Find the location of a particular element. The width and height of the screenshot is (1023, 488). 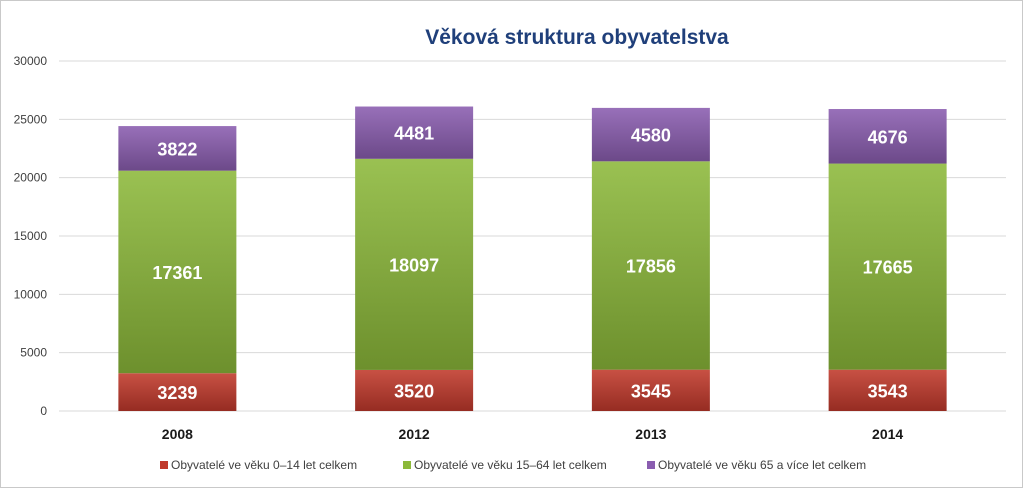

y-tick-label: 10000 is located at coordinates (31, 294).